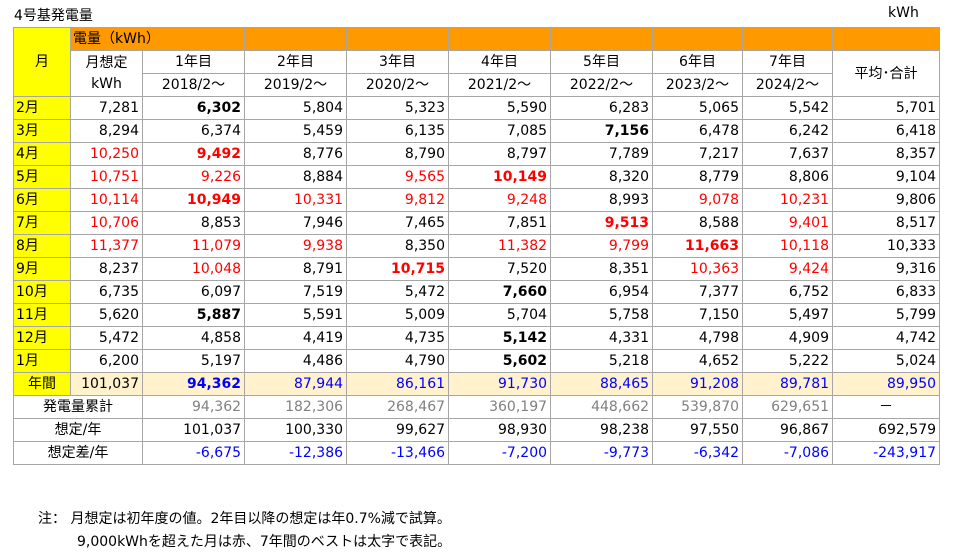 This screenshot has height=556, width=956. What do you see at coordinates (500, 407) in the screenshot?
I see `cumulative-value: 360,197` at bounding box center [500, 407].